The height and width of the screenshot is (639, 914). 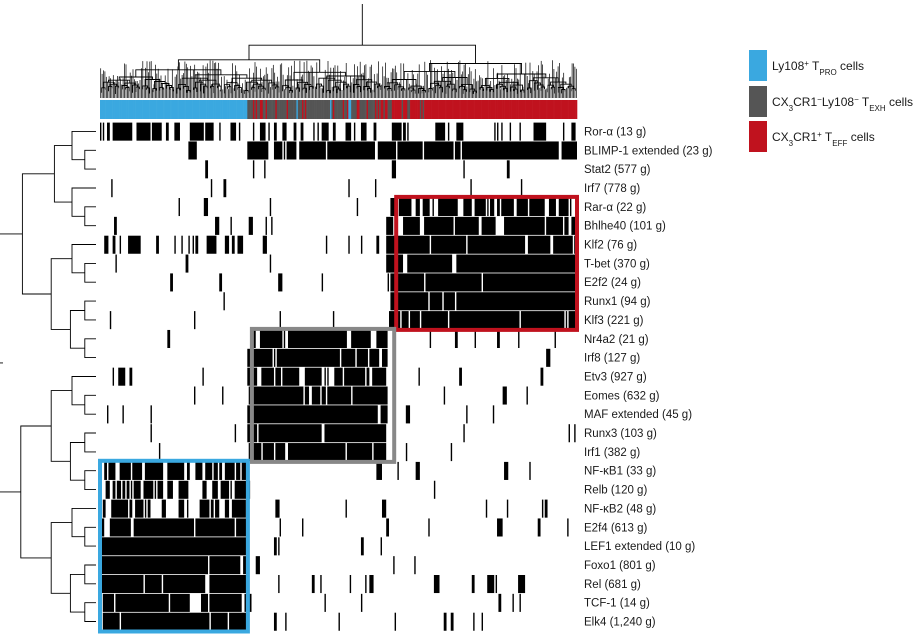 What do you see at coordinates (758, 101) in the screenshot?
I see `legend-swatch-texh` at bounding box center [758, 101].